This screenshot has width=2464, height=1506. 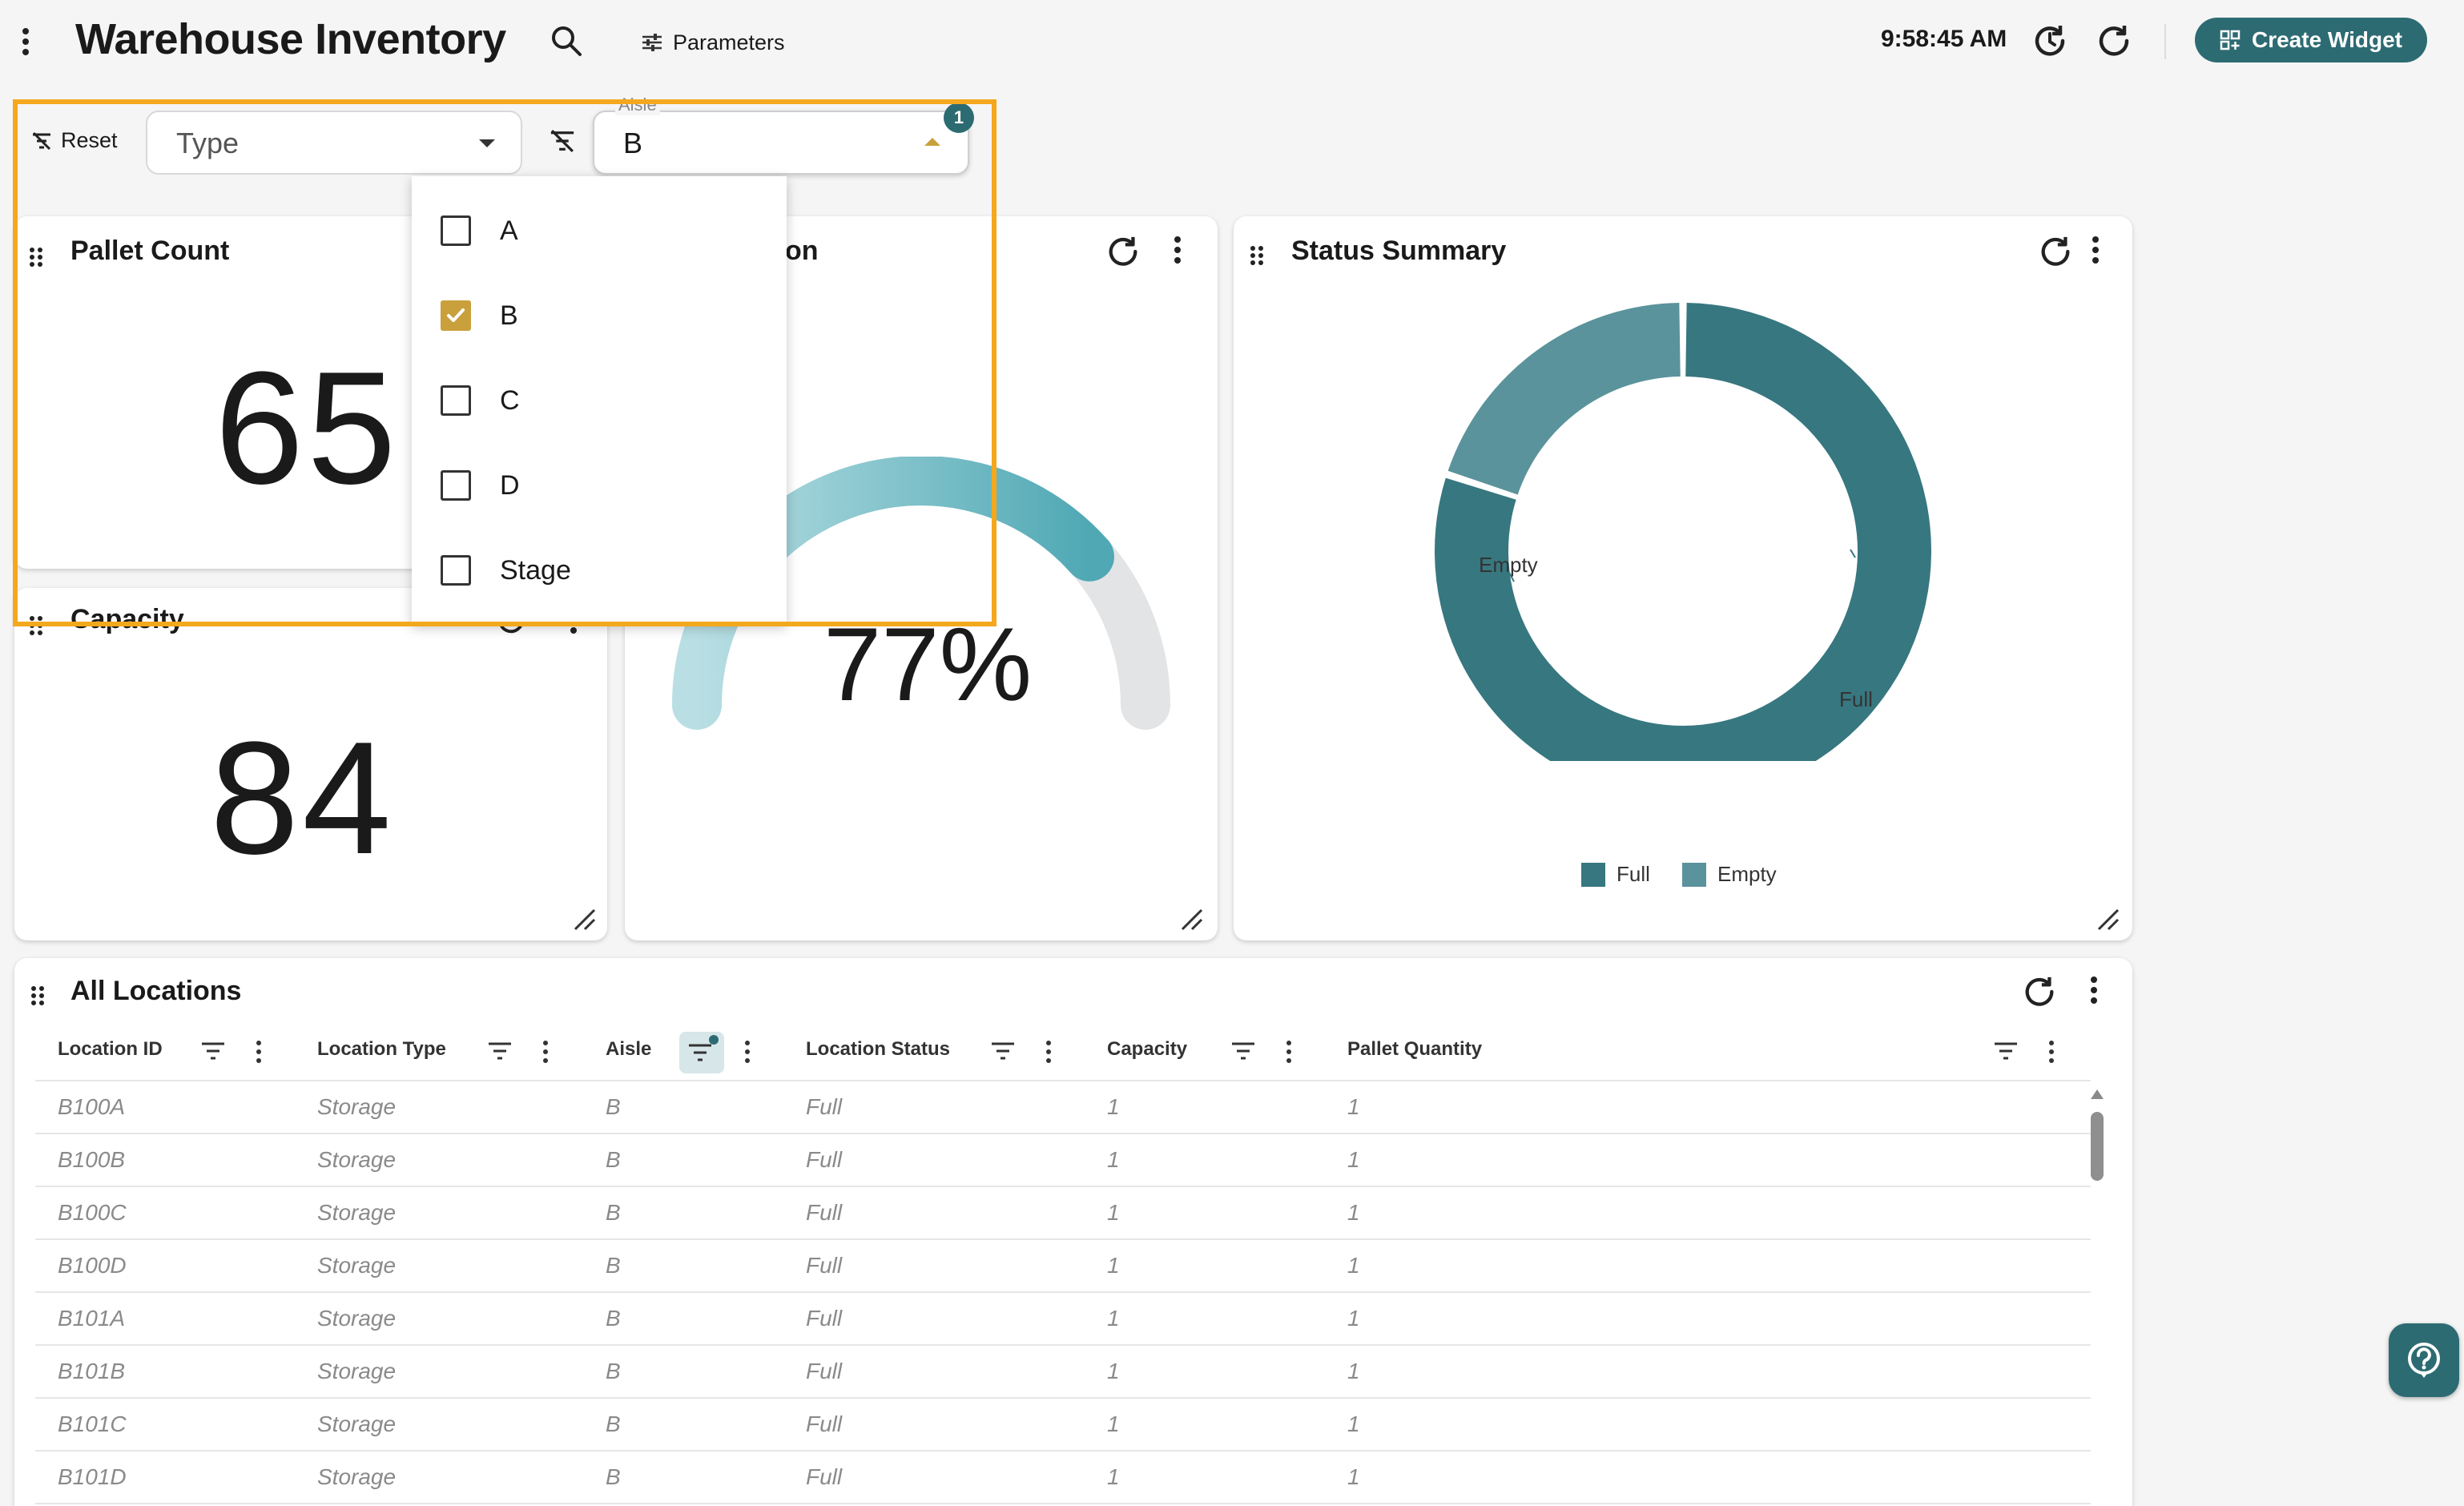 What do you see at coordinates (562, 141) in the screenshot?
I see `clear-type-filter-icon` at bounding box center [562, 141].